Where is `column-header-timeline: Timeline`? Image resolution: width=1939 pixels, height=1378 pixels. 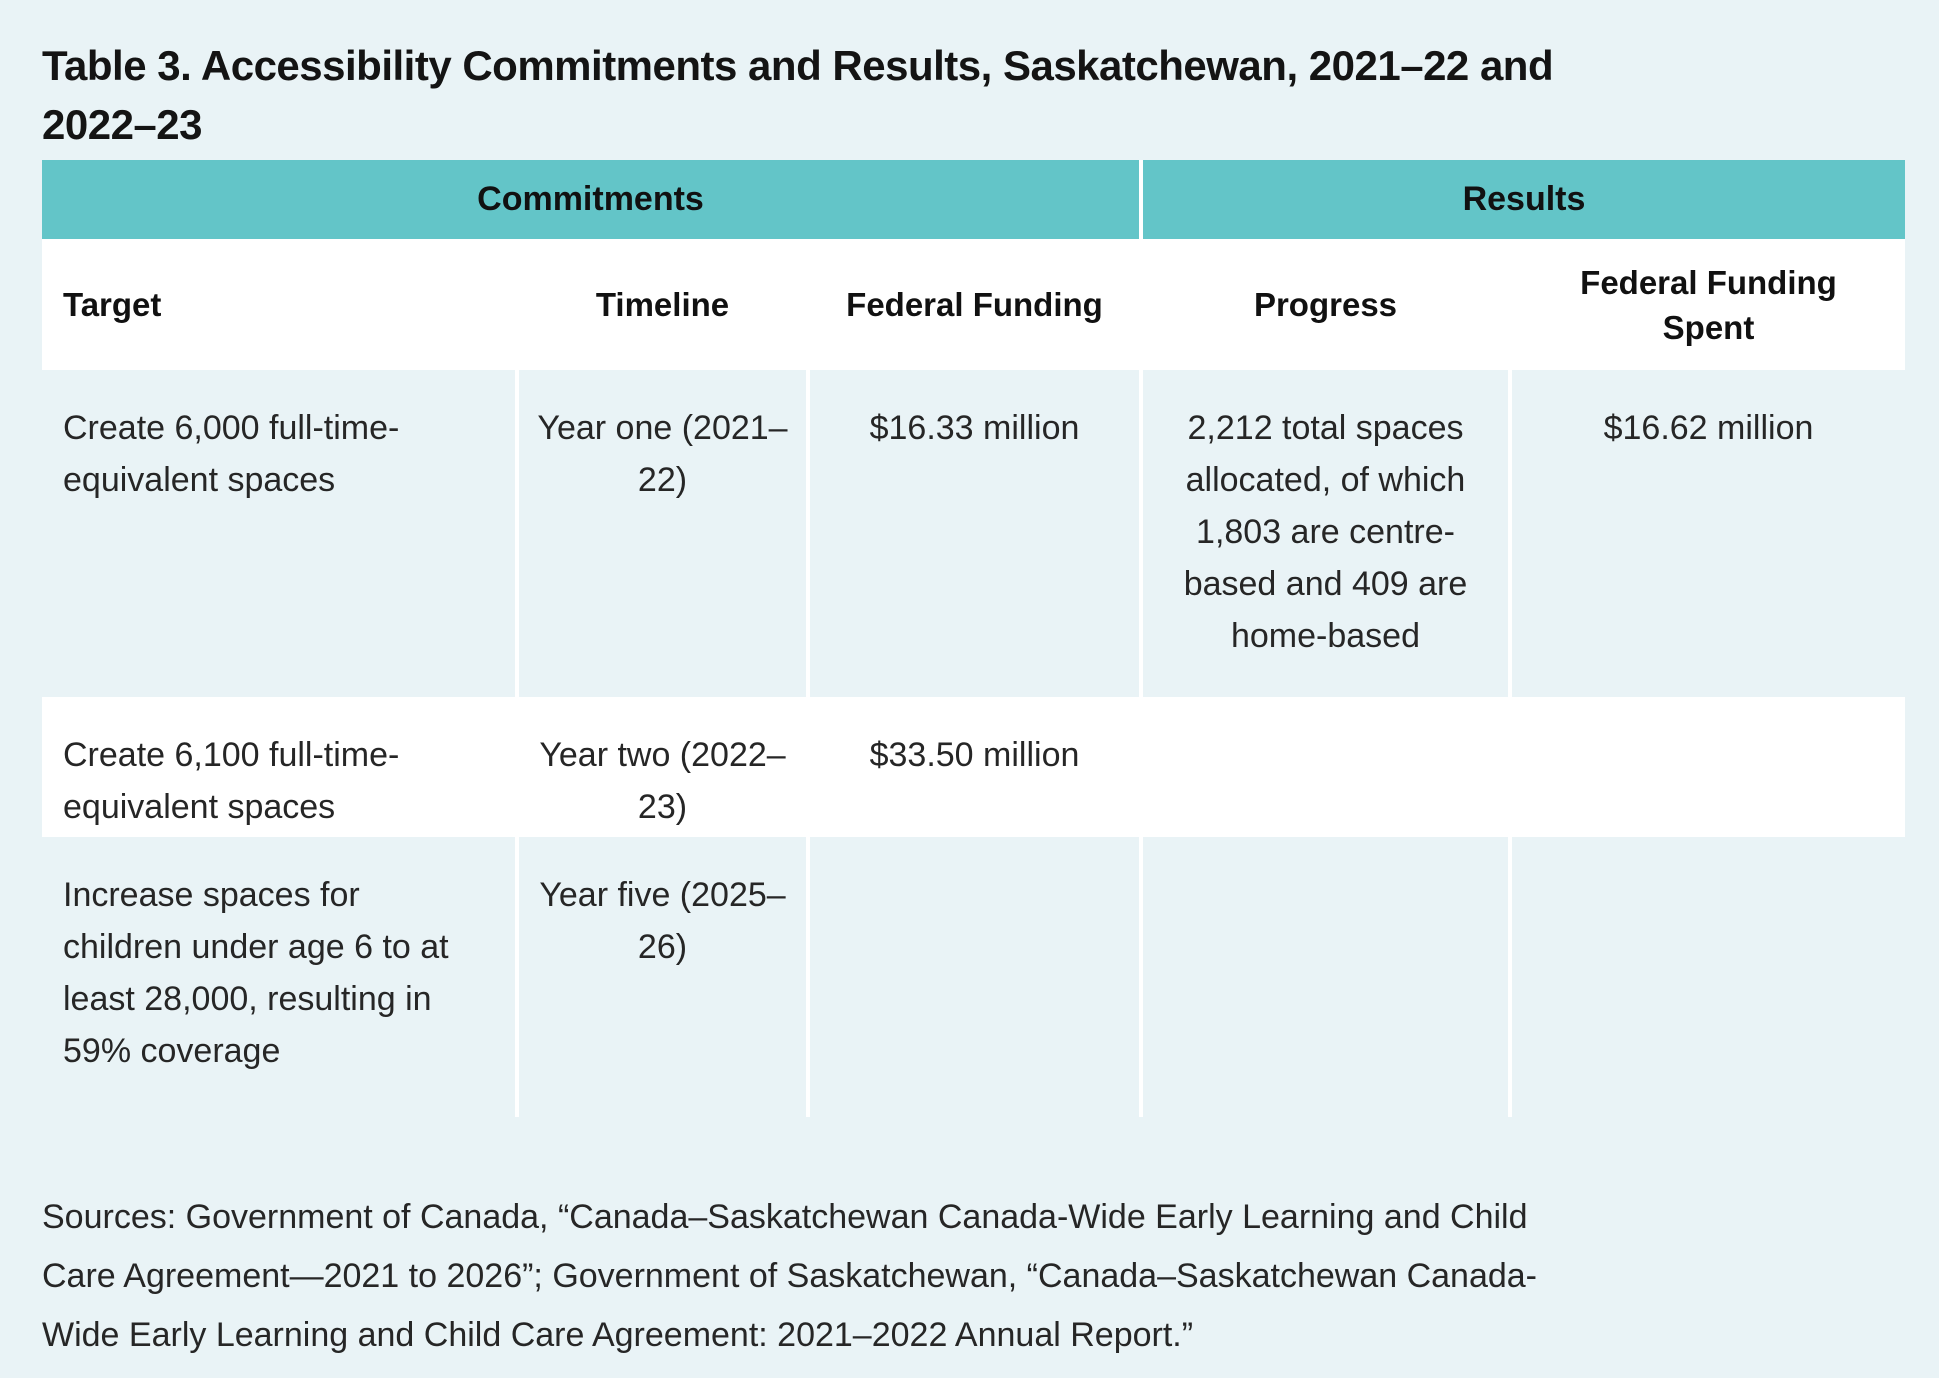
column-header-timeline: Timeline is located at coordinates (662, 304).